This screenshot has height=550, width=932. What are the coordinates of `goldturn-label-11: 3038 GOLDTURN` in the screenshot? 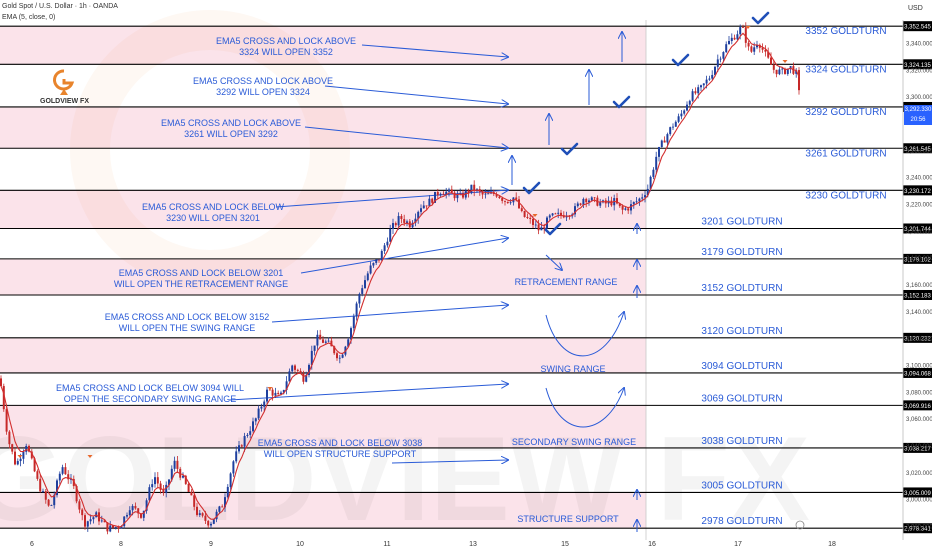 It's located at (741, 441).